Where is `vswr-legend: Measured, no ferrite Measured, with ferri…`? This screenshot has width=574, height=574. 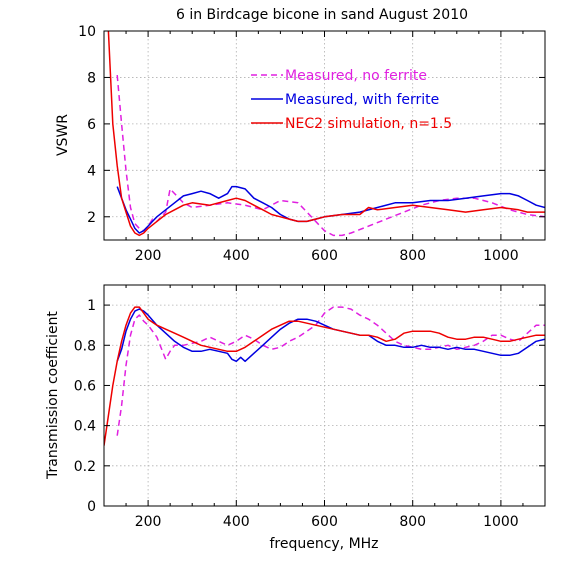
vswr-legend: Measured, no ferrite Measured, with ferri… is located at coordinates (351, 100).